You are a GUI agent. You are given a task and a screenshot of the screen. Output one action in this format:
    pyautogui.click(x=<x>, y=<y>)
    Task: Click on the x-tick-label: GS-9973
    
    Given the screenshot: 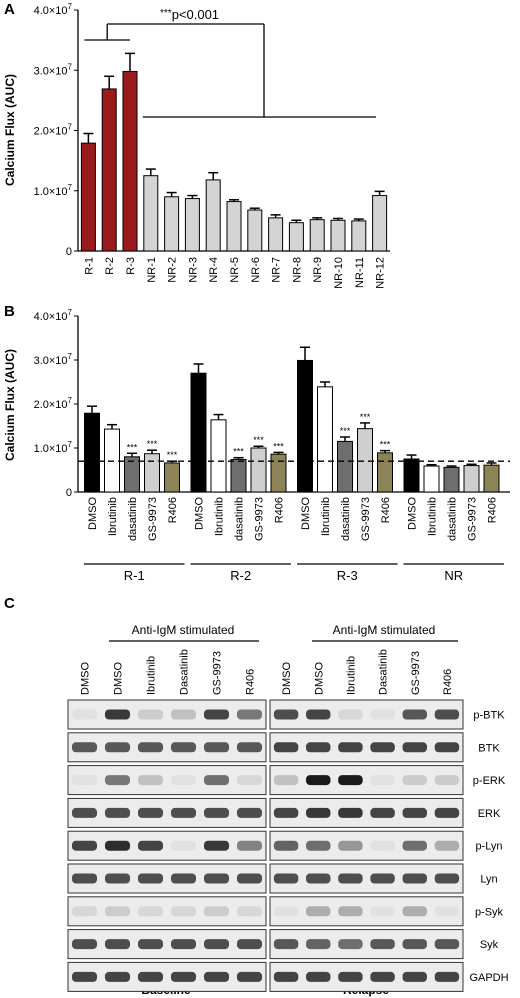 What is the action you would take?
    pyautogui.click(x=153, y=519)
    